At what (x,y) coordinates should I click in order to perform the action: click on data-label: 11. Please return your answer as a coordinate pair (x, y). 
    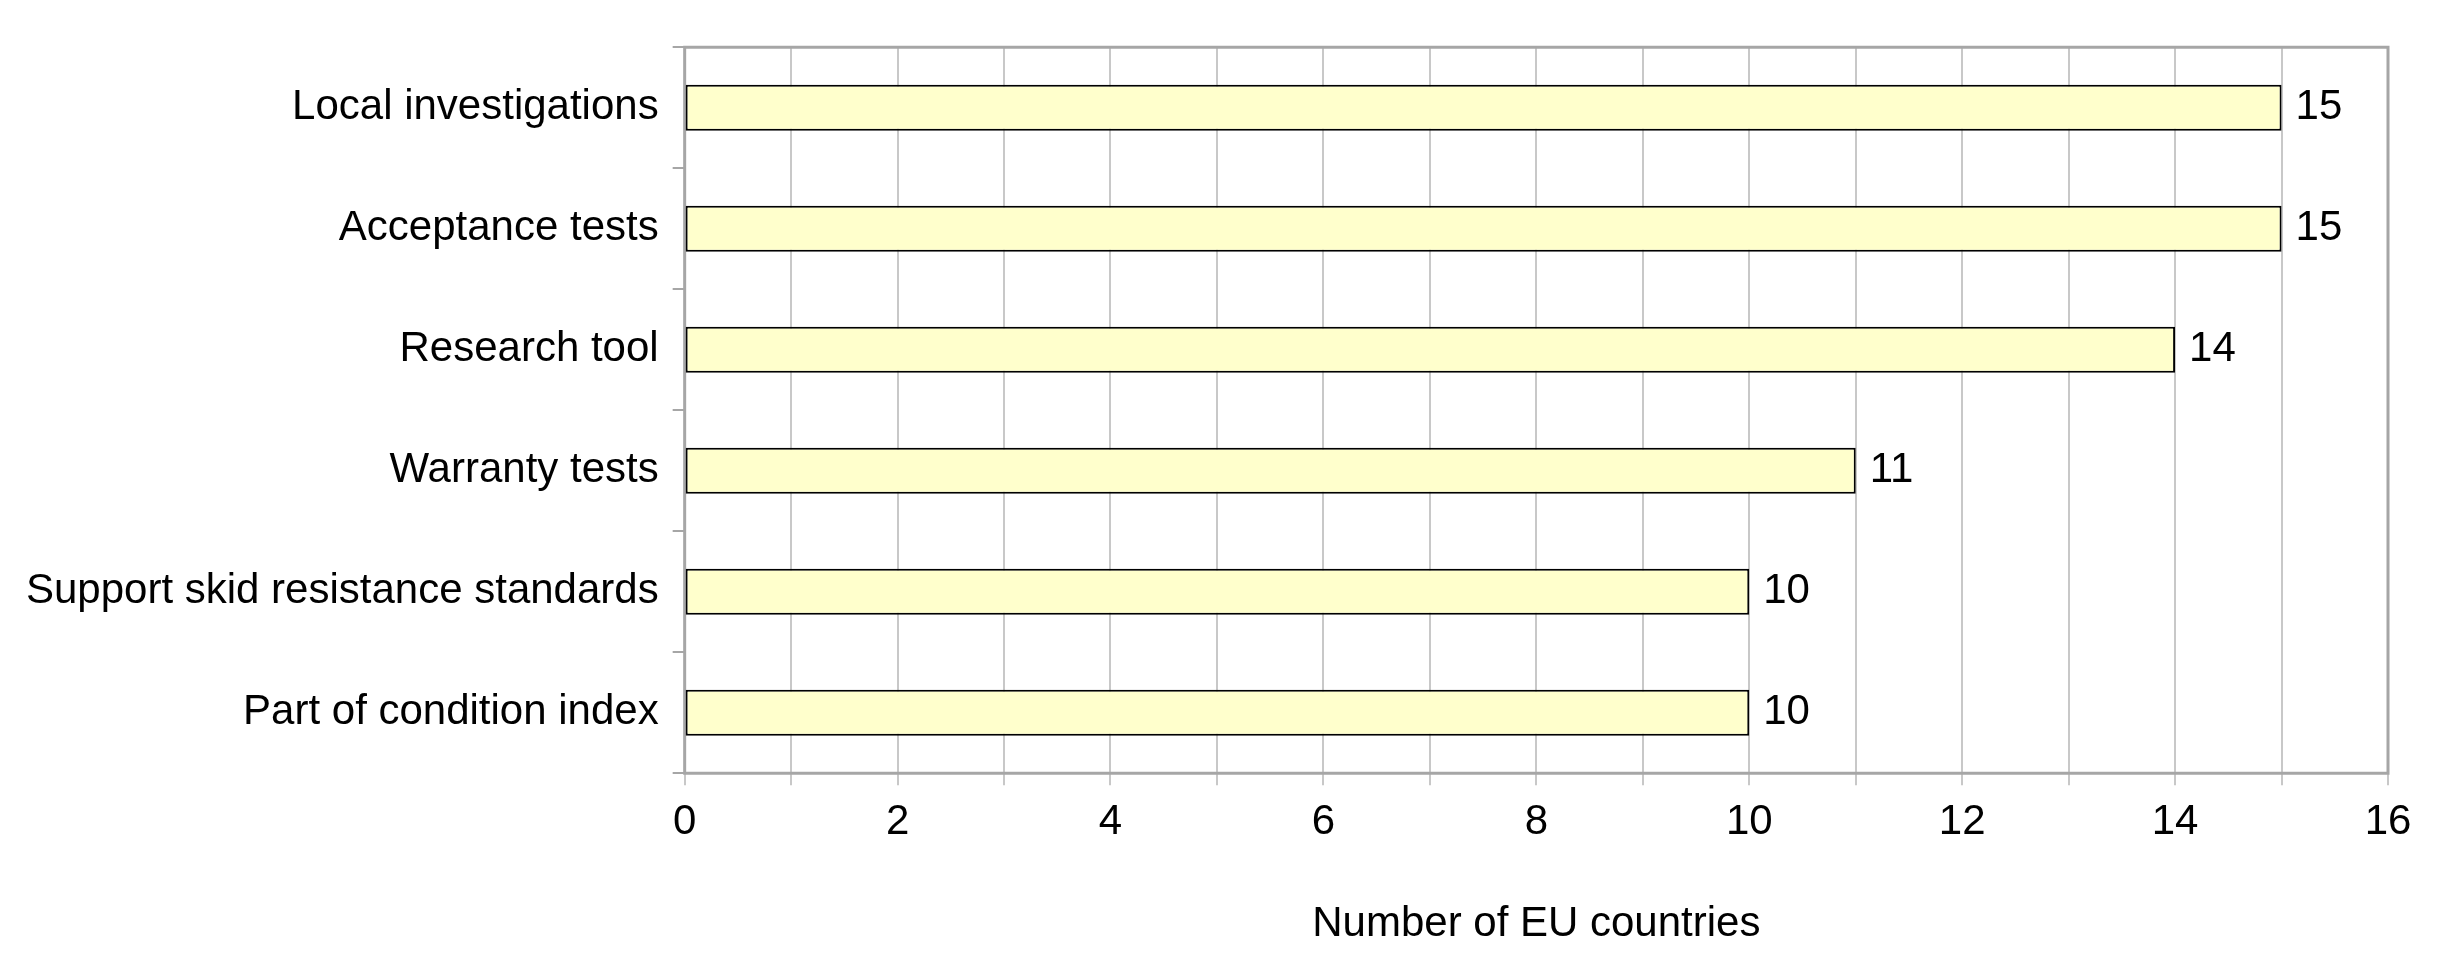
    Looking at the image, I should click on (1891, 468).